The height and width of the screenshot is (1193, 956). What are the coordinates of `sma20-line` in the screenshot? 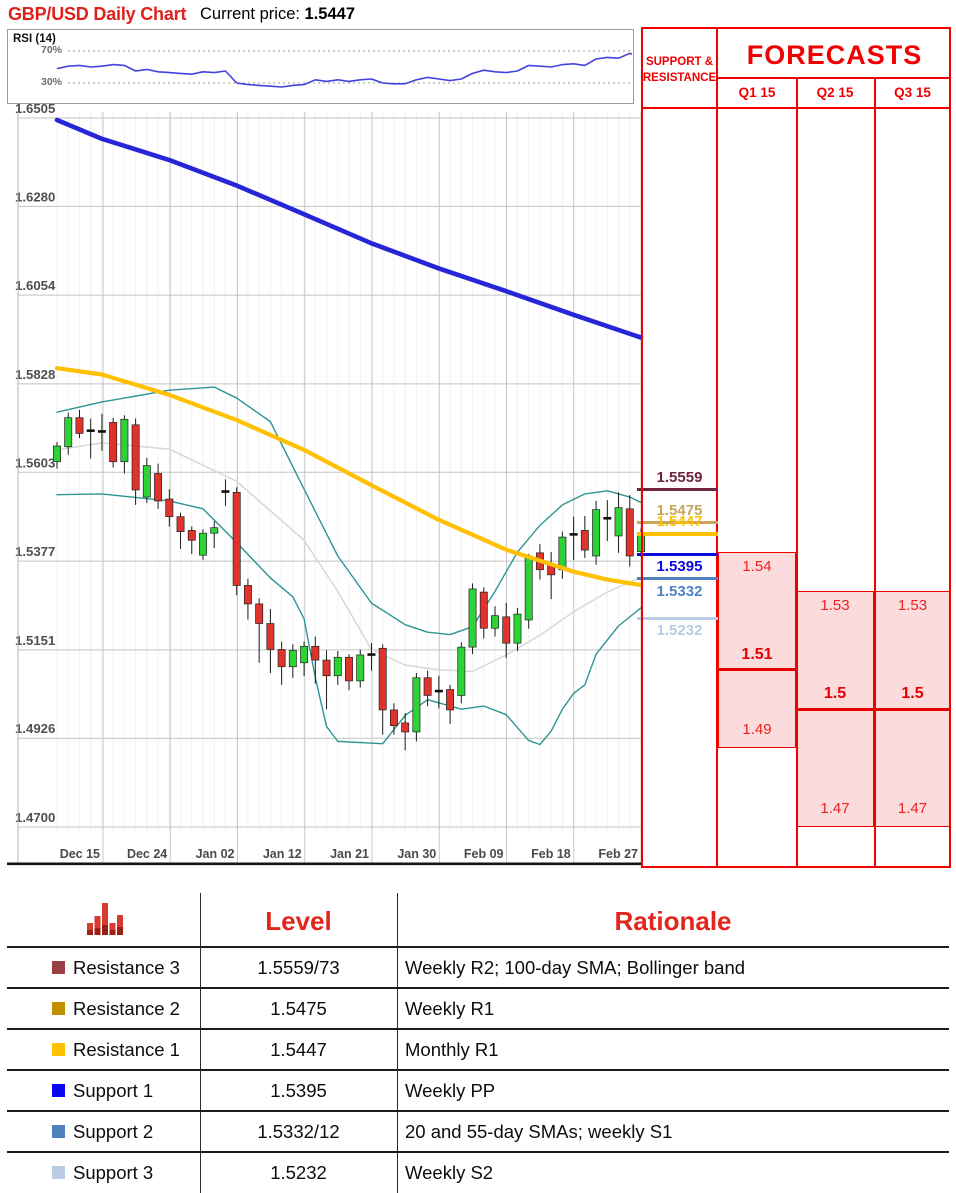 It's located at (349, 557).